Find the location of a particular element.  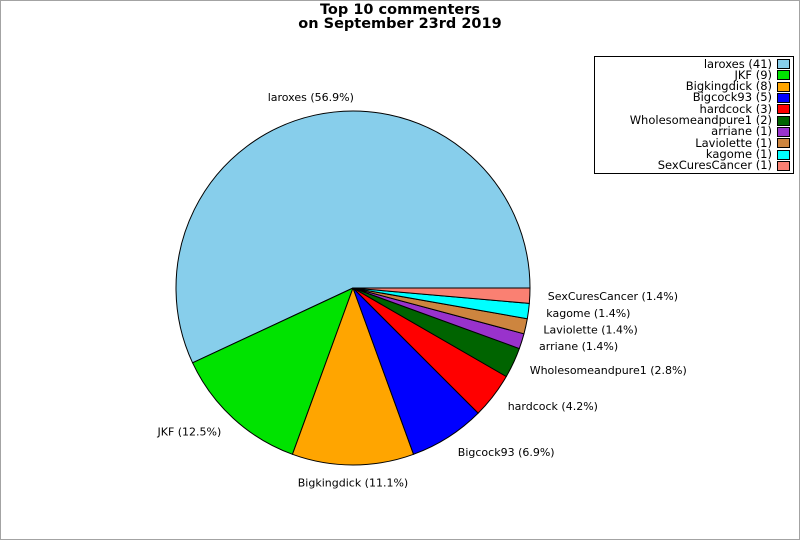

slice-label-kagome: kagome (1.4%) is located at coordinates (588, 313).